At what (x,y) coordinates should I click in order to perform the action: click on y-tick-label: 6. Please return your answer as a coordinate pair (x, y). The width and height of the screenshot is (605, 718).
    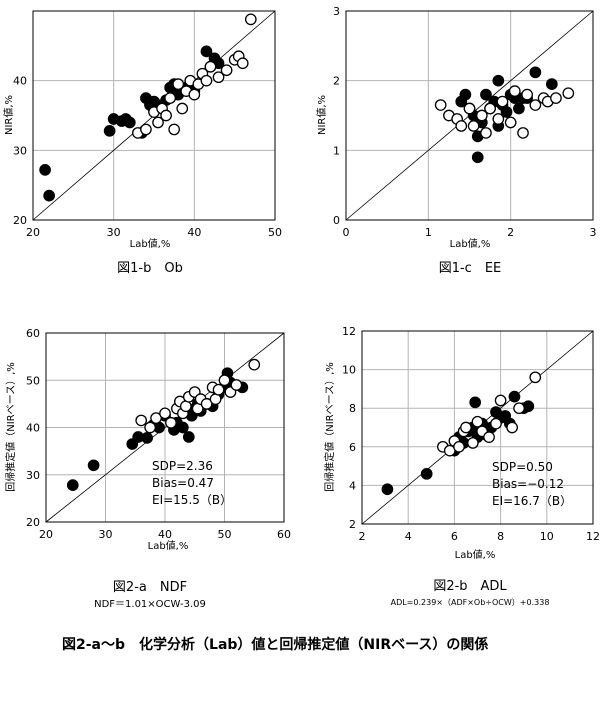
    Looking at the image, I should click on (352, 447).